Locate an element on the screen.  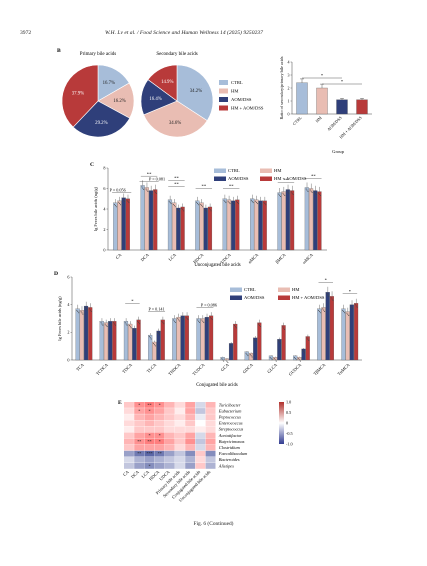
p-value-annotation: P = 0.081 is located at coordinates (157, 178).